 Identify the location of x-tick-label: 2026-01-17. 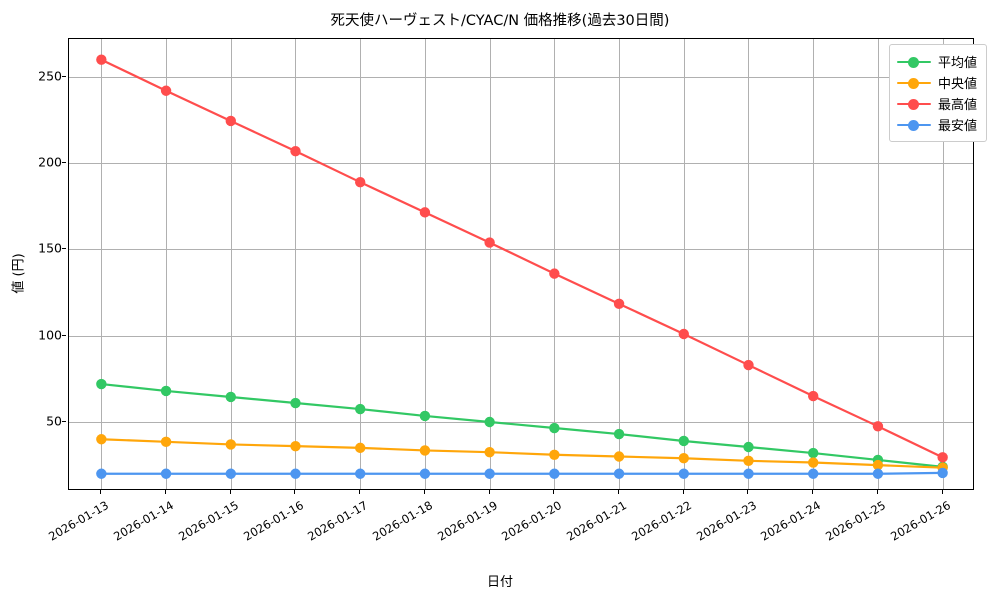
(338, 521).